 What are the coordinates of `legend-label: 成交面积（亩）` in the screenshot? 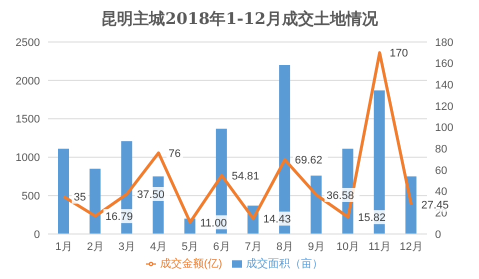 It's located at (285, 264).